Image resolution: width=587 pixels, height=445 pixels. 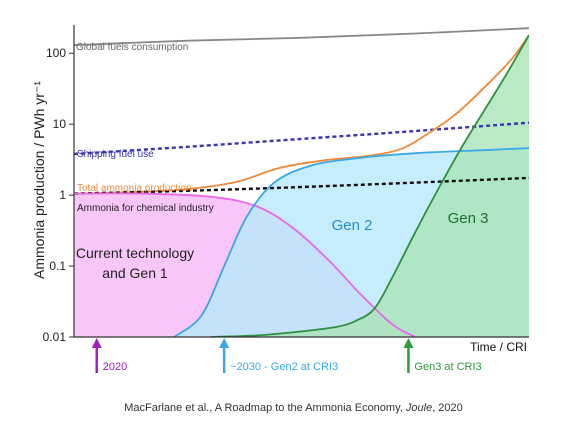 What do you see at coordinates (498, 347) in the screenshot?
I see `x-axis-label: Time / CRI` at bounding box center [498, 347].